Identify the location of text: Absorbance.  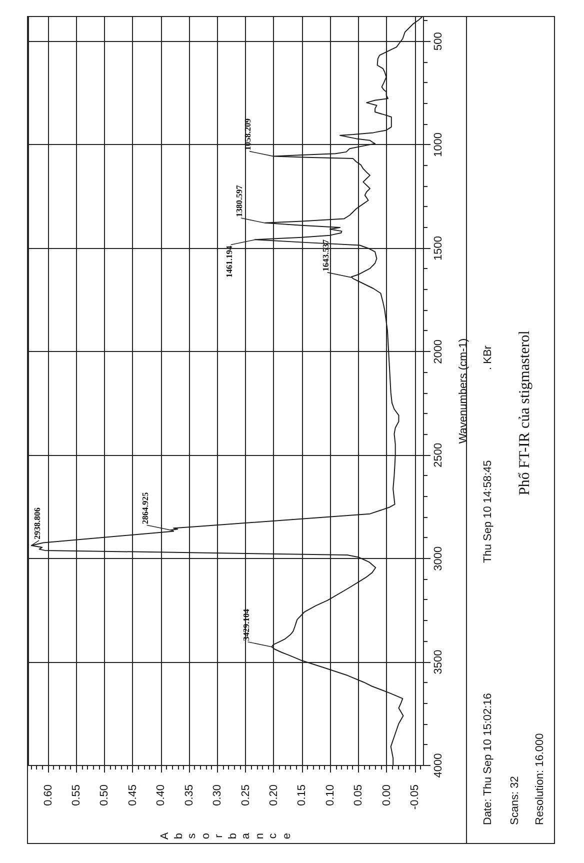
(225, 836).